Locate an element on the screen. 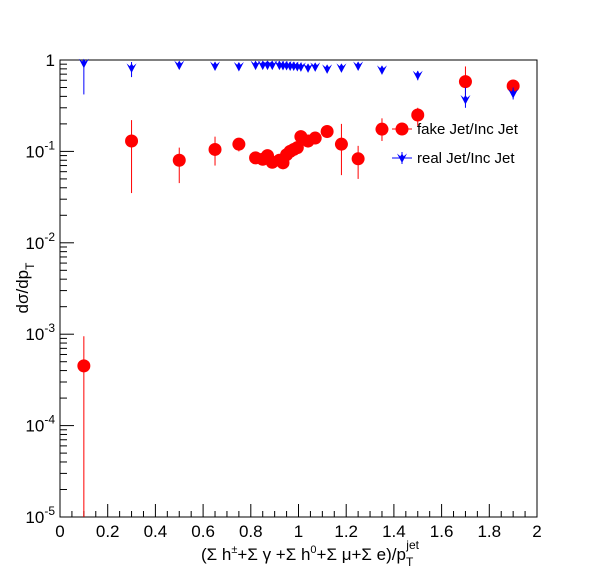 The image size is (596, 574). svg-text: (Σ h±+Σ γ +Σ h0+Σ μ+Σ e)/pTjet is located at coordinates (310, 553).